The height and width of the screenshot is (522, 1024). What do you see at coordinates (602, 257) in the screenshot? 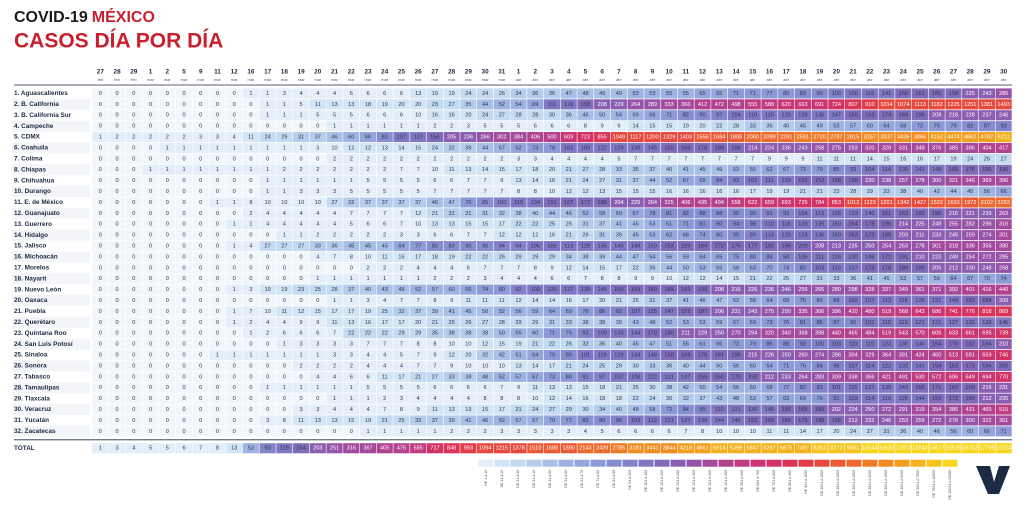
I see `cell-value: 39` at bounding box center [602, 257].